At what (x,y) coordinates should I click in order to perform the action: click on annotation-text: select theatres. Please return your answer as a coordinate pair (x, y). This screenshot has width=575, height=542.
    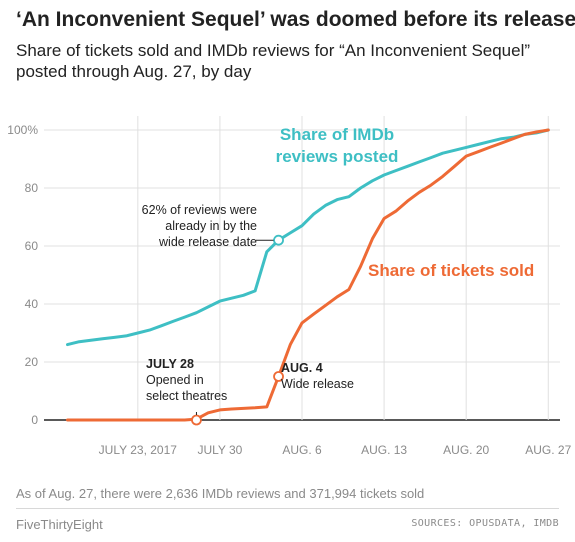
    Looking at the image, I should click on (186, 396).